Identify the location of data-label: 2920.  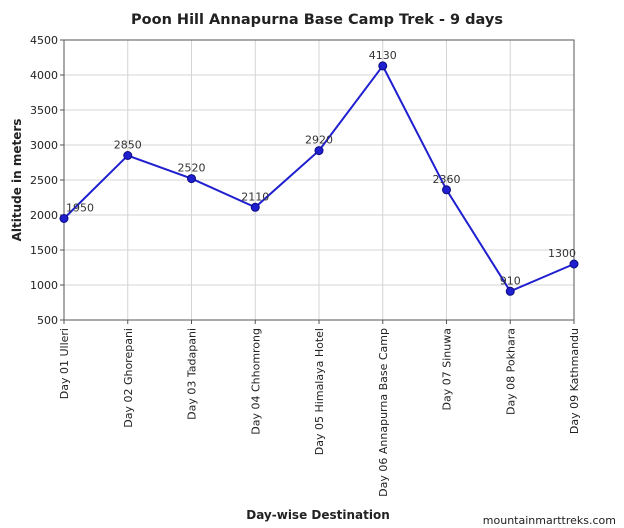
(319, 140).